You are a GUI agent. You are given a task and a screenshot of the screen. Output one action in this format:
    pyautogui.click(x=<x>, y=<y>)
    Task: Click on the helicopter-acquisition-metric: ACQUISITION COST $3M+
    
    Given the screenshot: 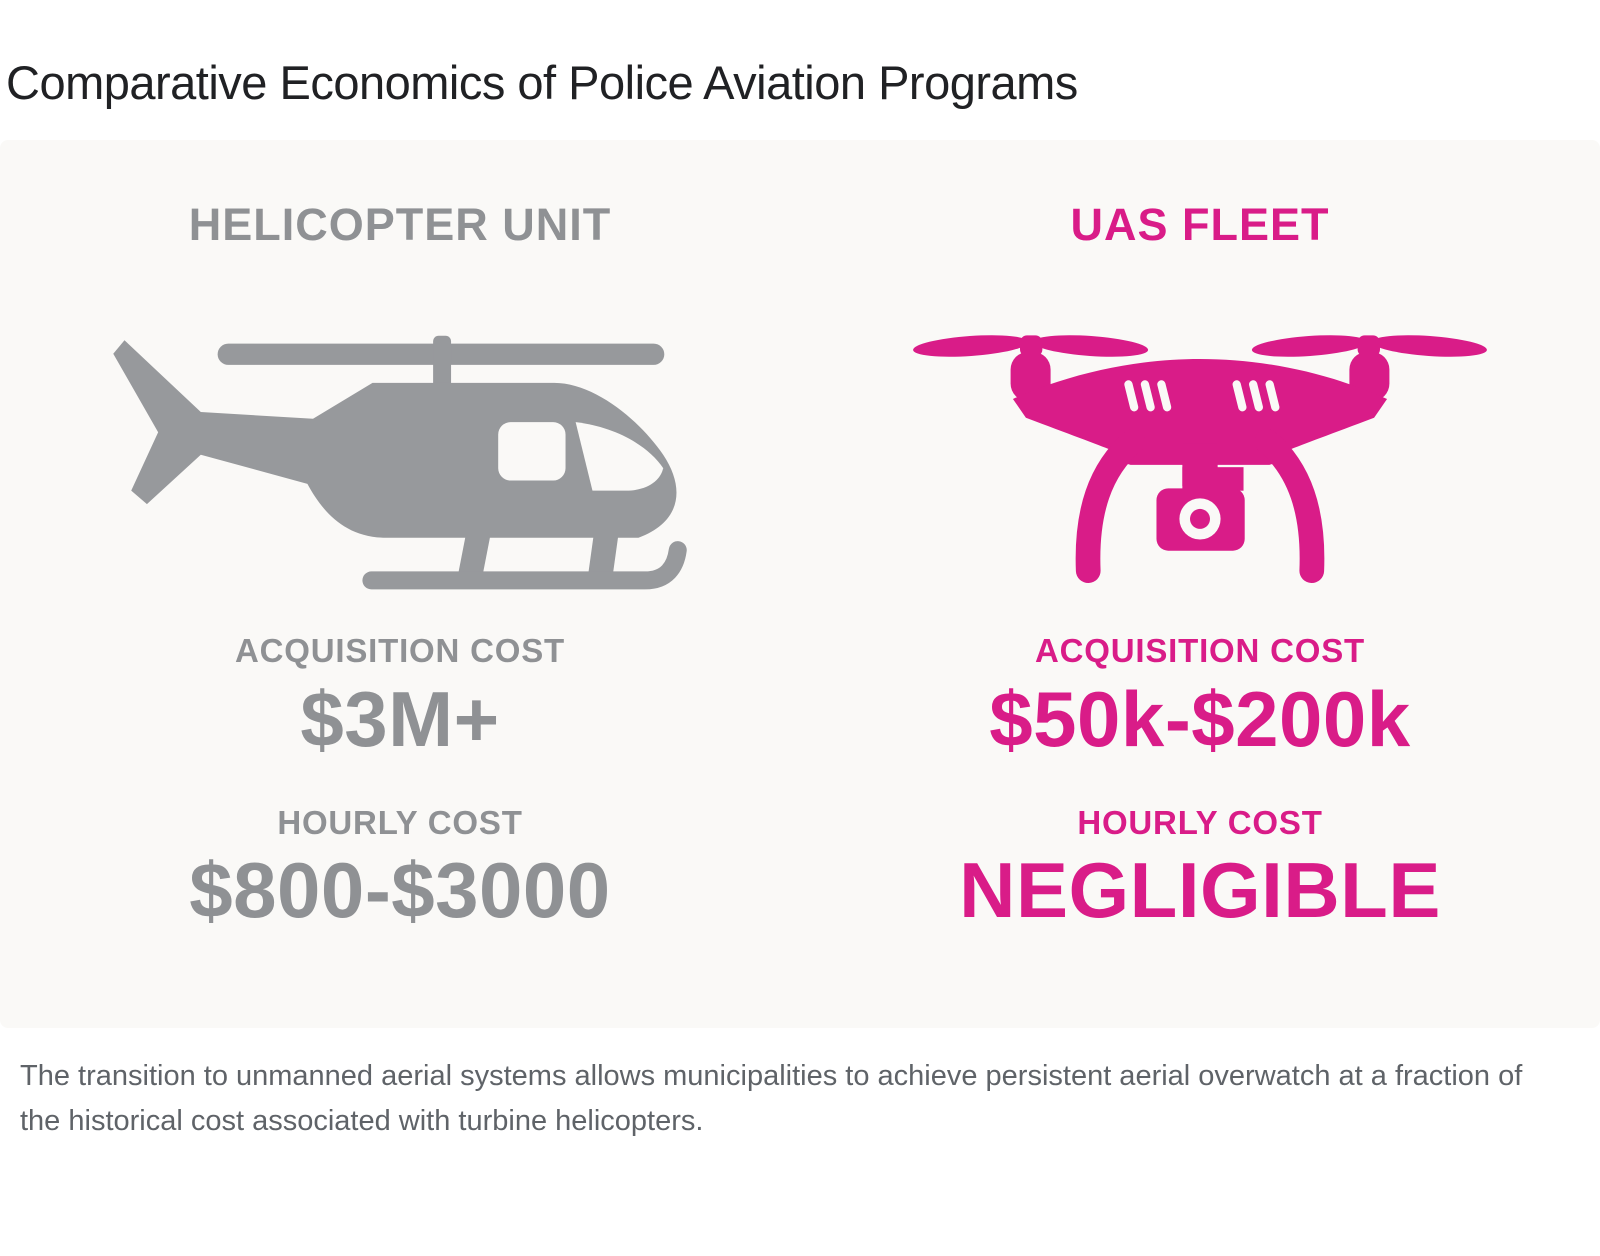 What is the action you would take?
    pyautogui.click(x=400, y=697)
    